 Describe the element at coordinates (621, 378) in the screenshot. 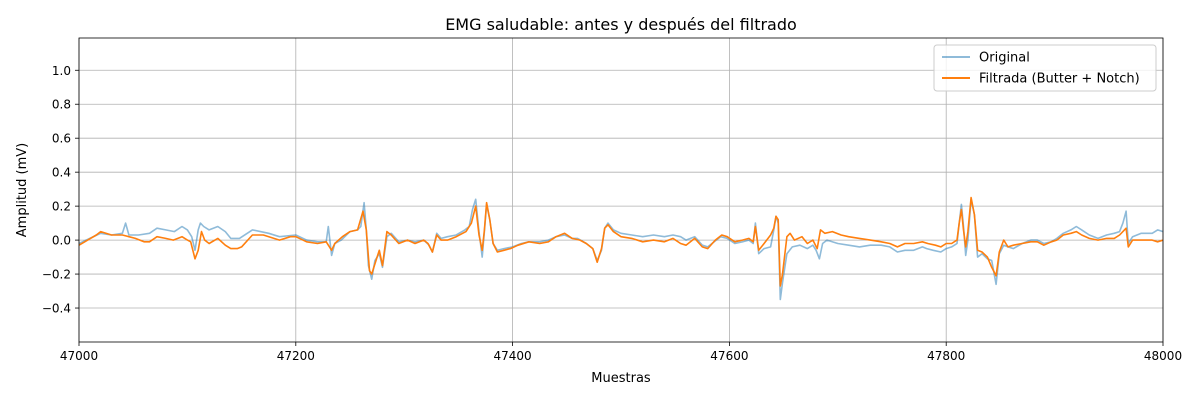

I see `x-axis-label: Muestras` at that location.